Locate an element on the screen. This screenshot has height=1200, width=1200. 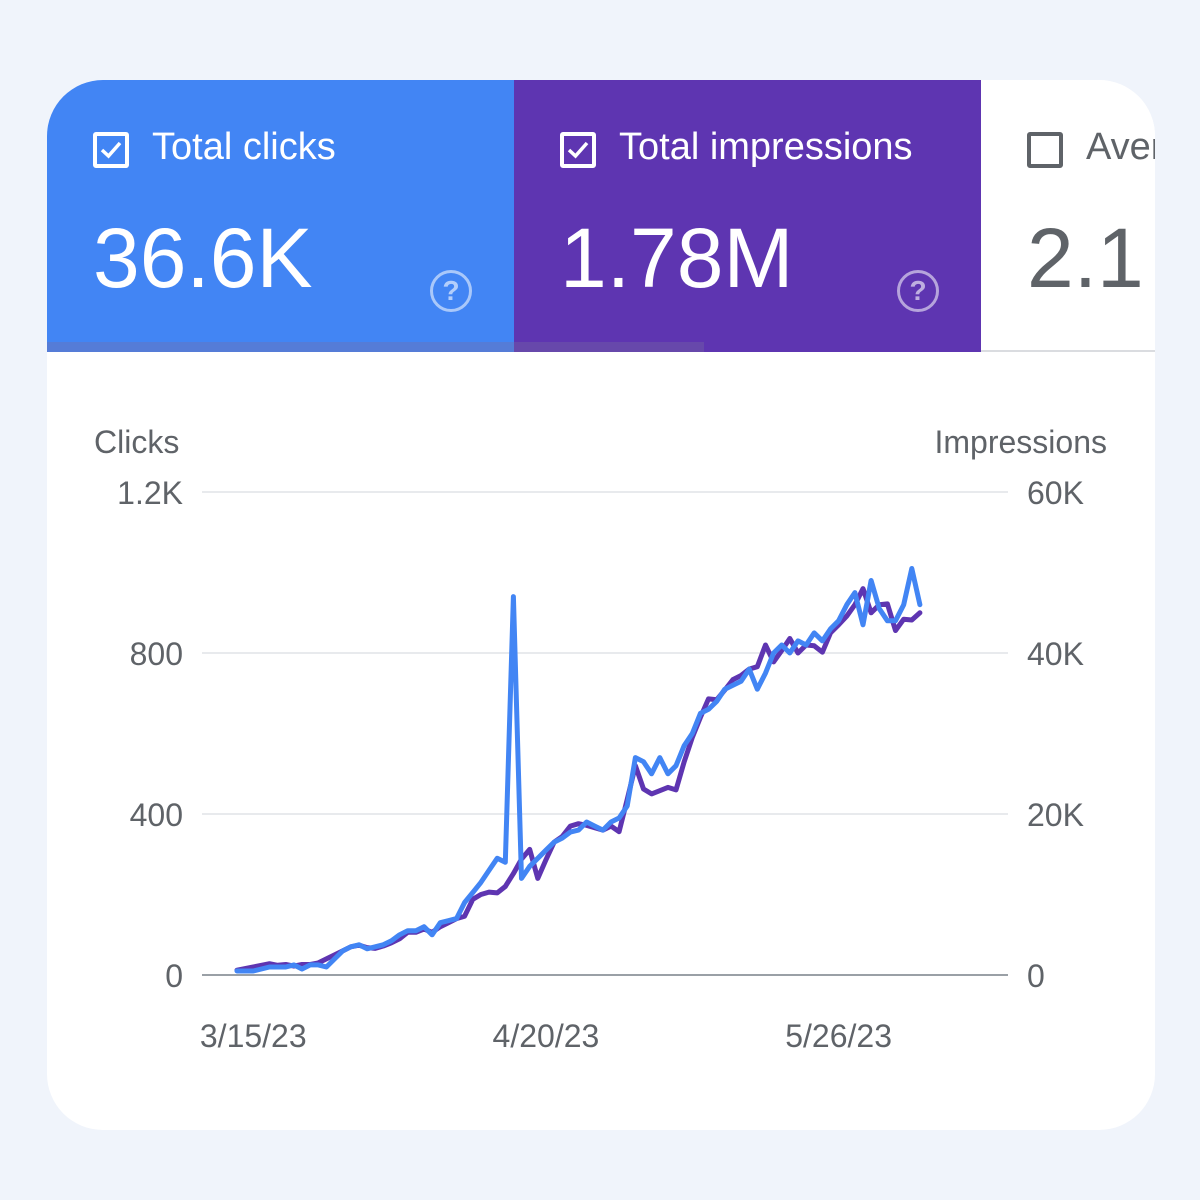
x-axis-tick-label: 4/20/23 is located at coordinates (546, 1036).